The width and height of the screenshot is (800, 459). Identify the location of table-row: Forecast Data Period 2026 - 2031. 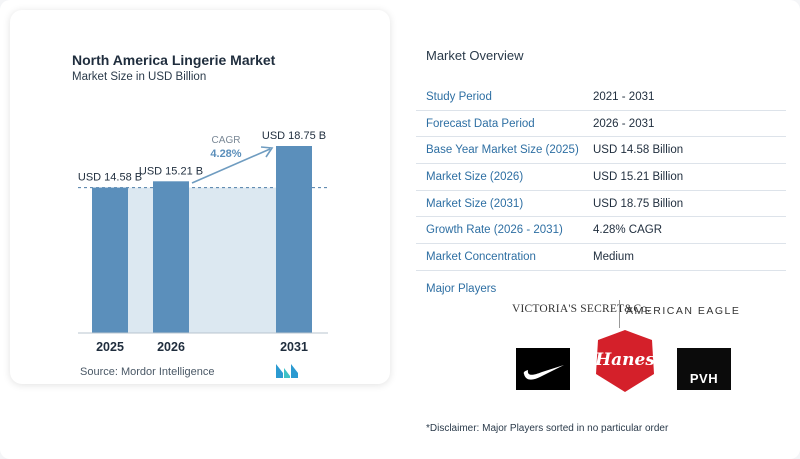
(601, 124).